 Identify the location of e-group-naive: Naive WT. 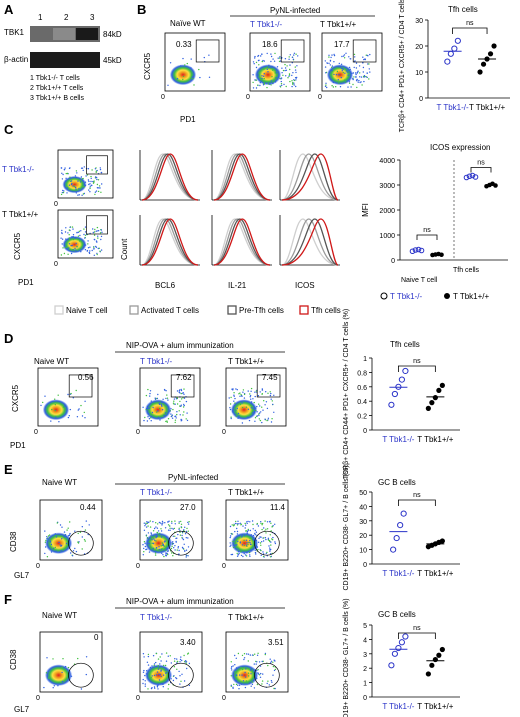
(59, 482).